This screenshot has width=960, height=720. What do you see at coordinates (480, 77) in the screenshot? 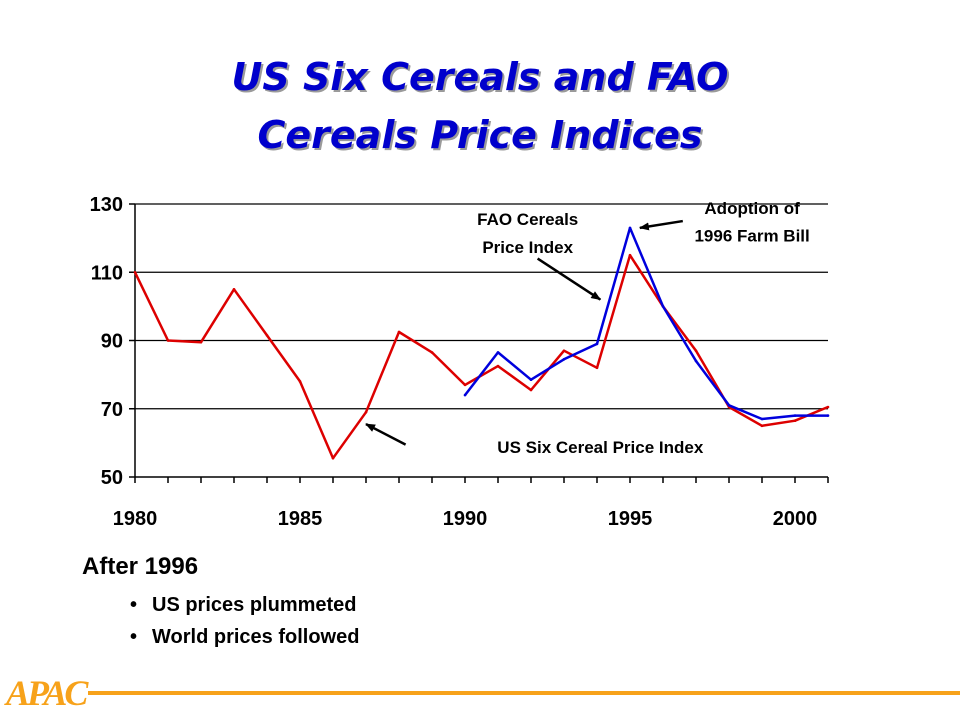
I see `title-line-1: US Six Cereals and FAO` at bounding box center [480, 77].